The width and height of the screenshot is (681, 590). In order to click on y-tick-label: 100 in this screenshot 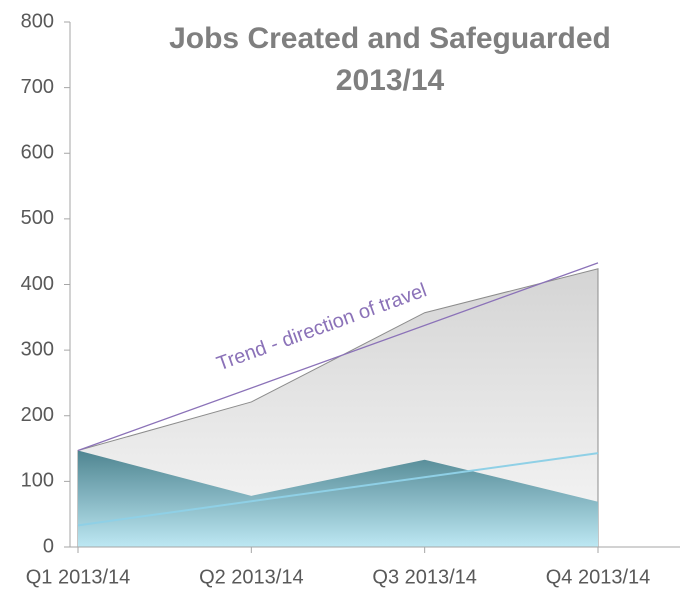, I will do `click(37, 481)`.